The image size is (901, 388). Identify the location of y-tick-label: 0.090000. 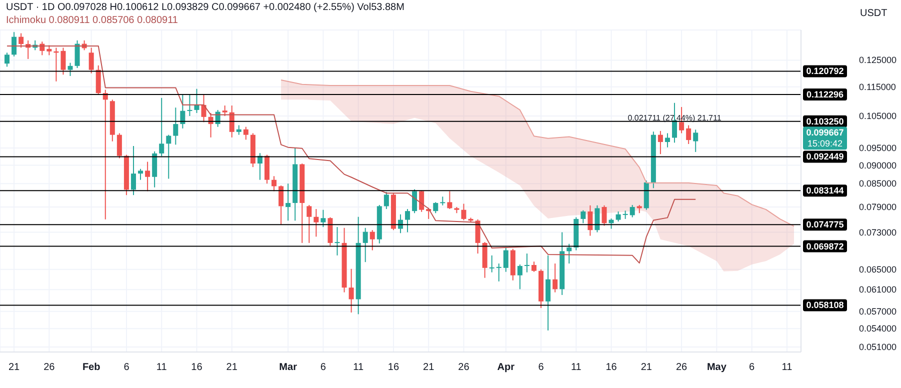
(878, 165).